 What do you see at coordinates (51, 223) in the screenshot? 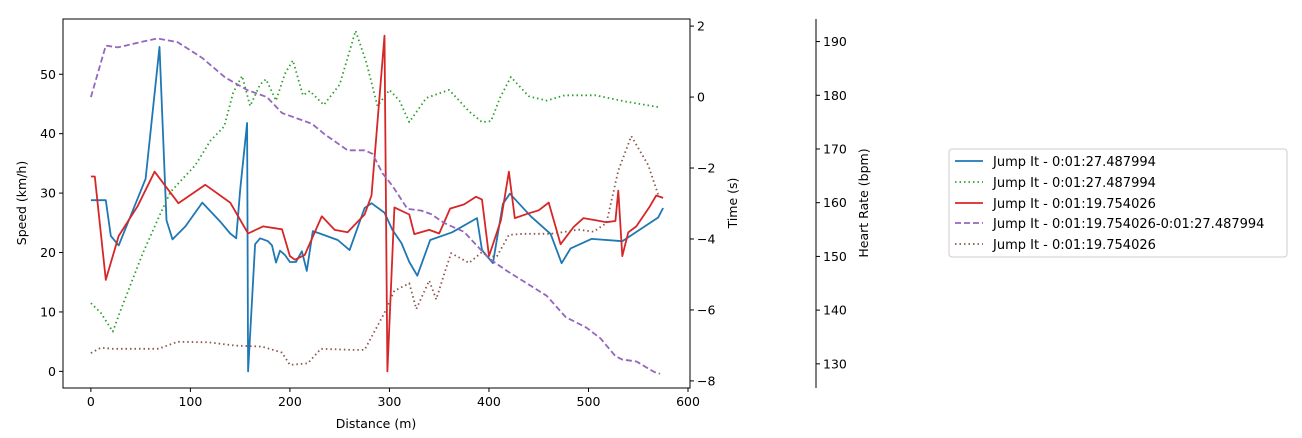
I see `y-axis-speed: 0 10 20 30 40 50` at bounding box center [51, 223].